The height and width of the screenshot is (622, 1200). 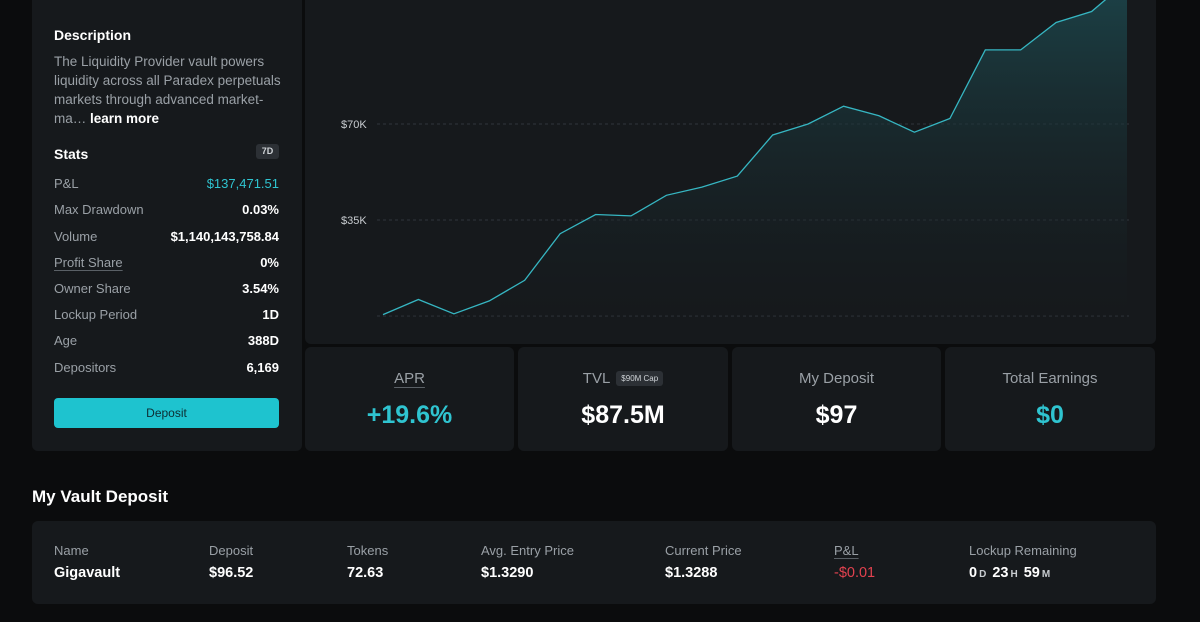 I want to click on metric-value: +19.6%, so click(x=409, y=415).